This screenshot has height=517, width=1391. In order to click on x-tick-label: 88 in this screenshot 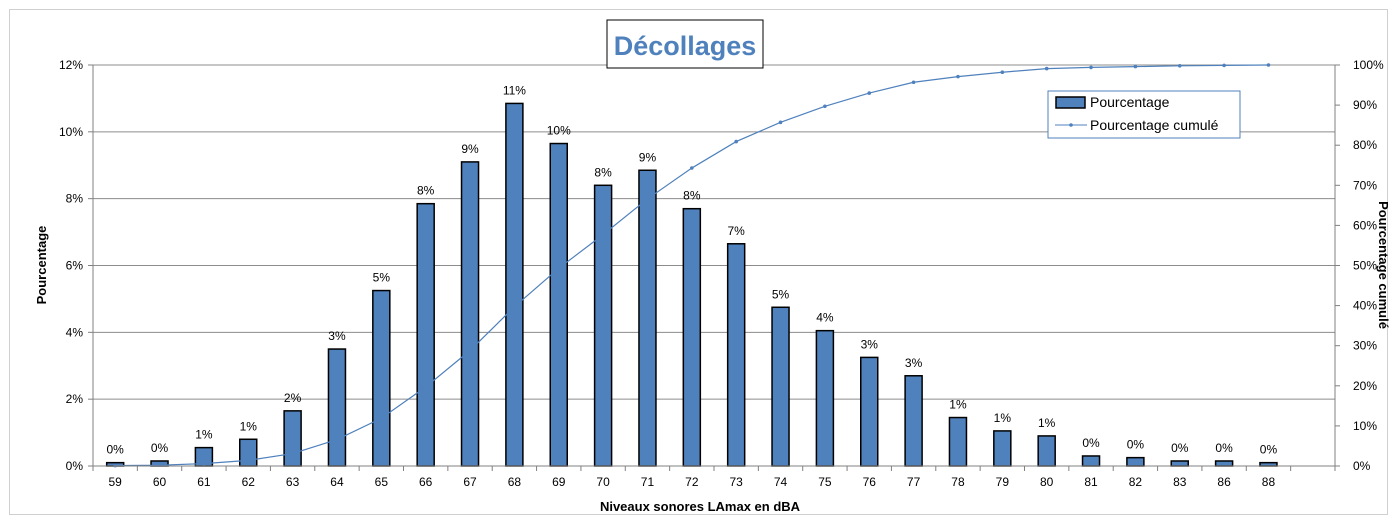, I will do `click(1269, 482)`.